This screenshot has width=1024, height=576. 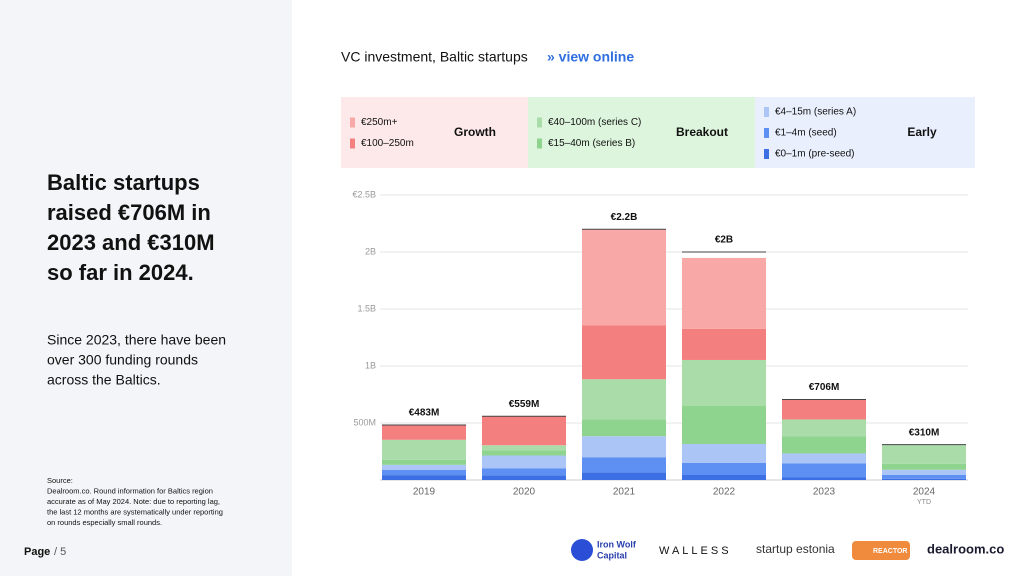 I want to click on y-tick-label: €2.5B, so click(x=364, y=194).